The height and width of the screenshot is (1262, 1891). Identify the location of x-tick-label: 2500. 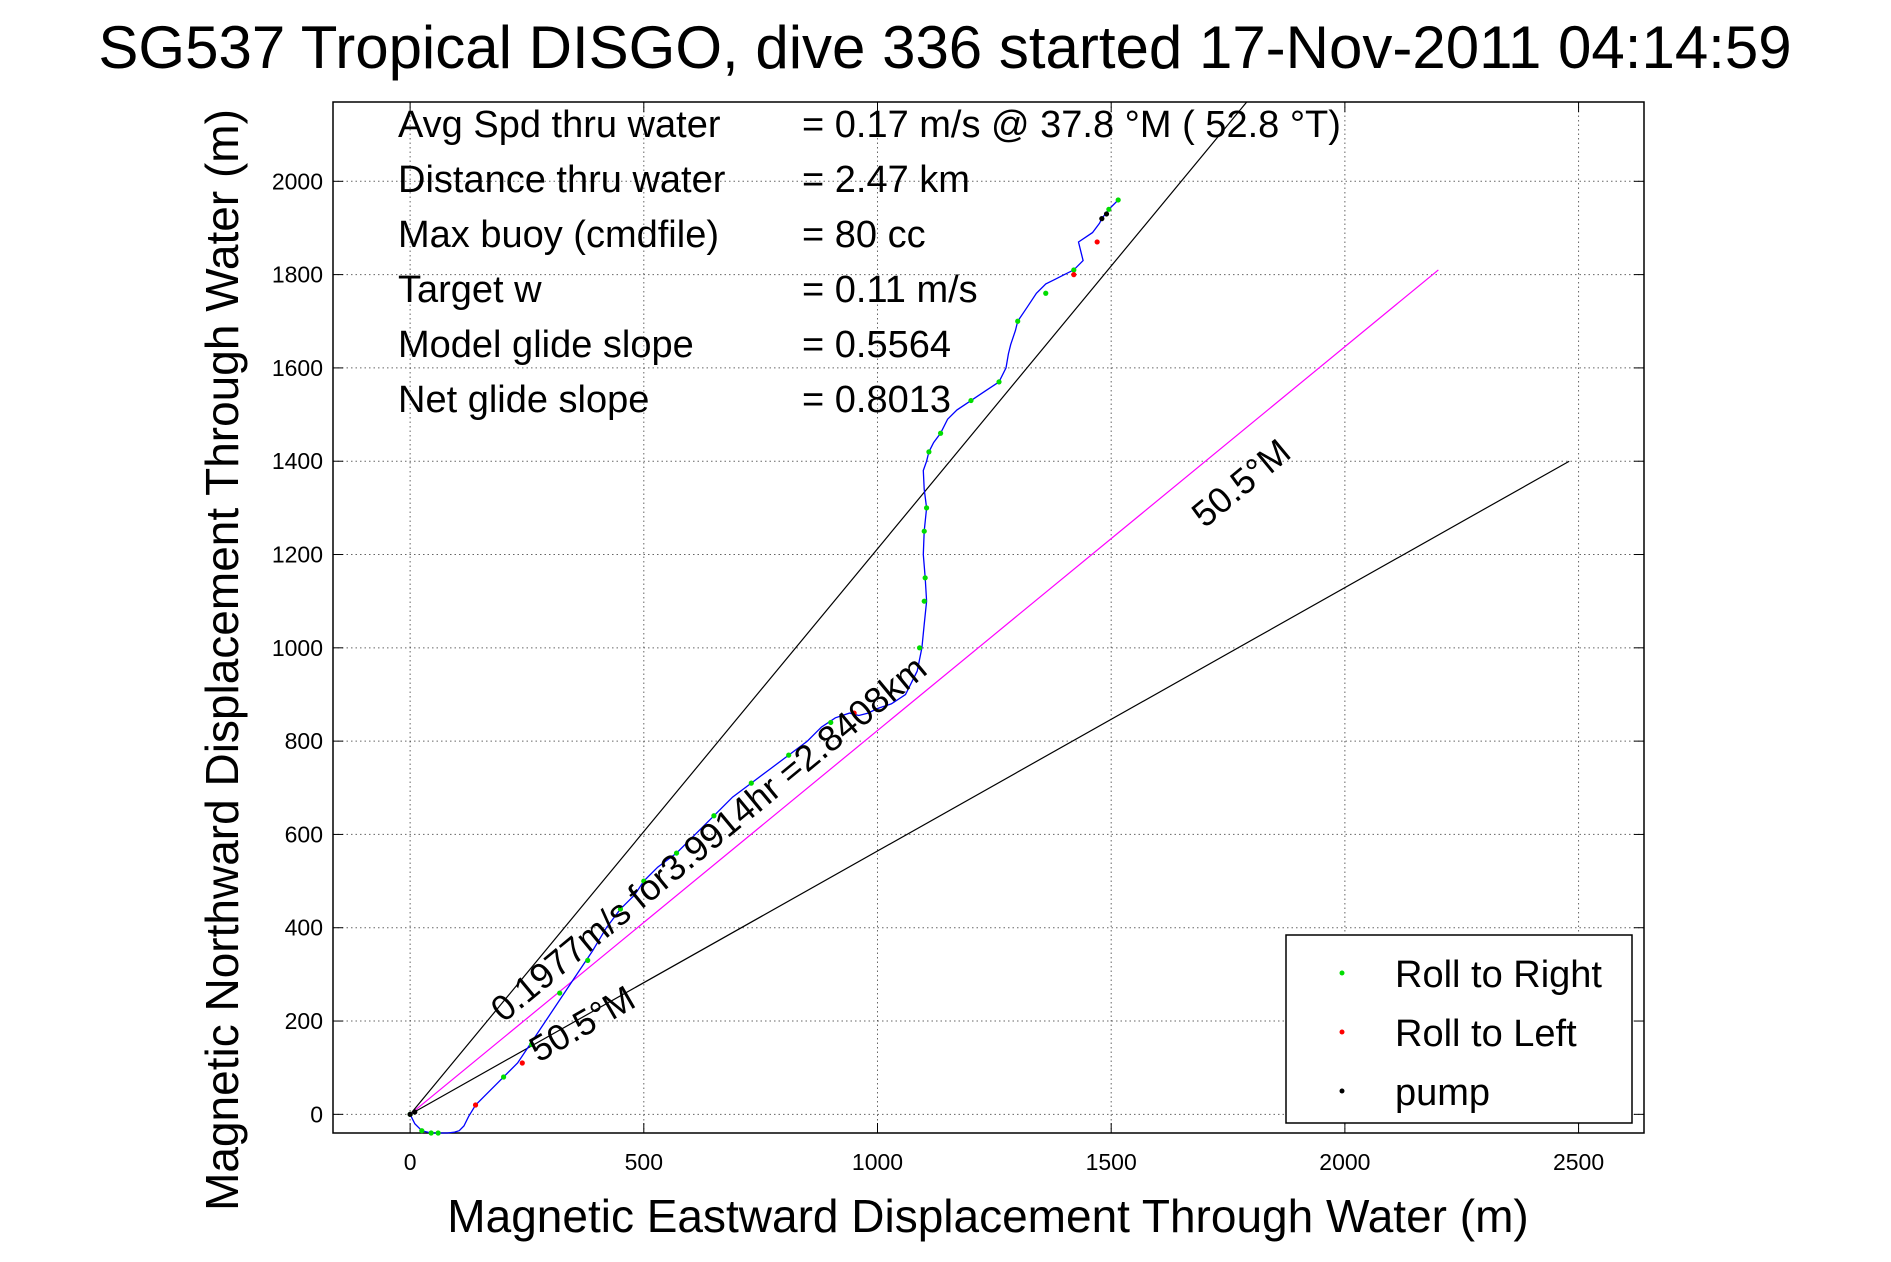
(1578, 1162).